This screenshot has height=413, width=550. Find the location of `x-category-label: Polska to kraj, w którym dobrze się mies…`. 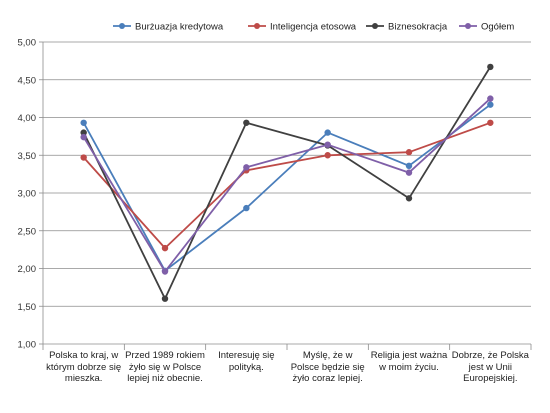

x-category-label: Polska to kraj, w którym dobrze się mies… is located at coordinates (84, 367).